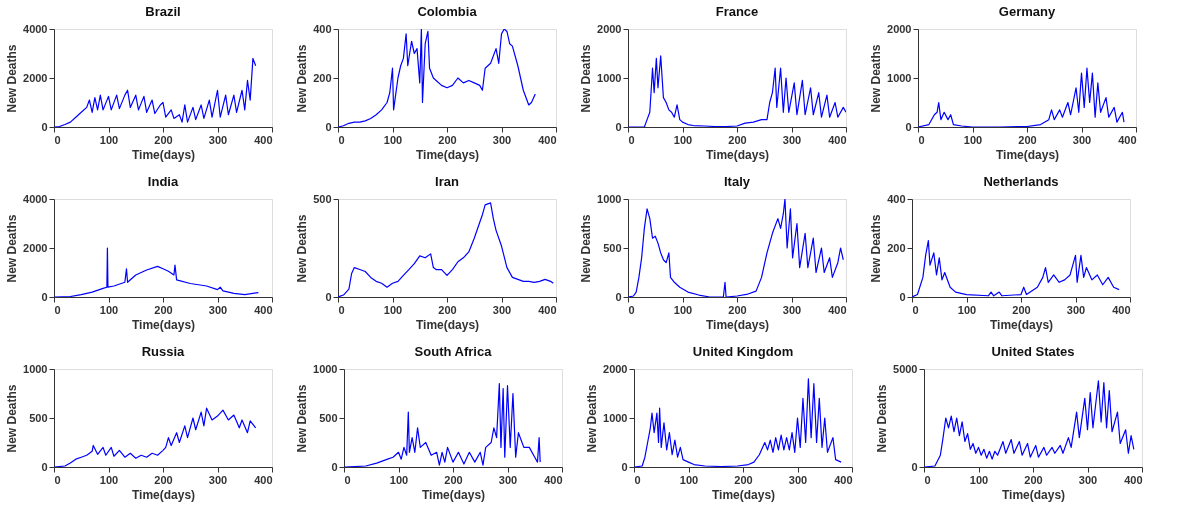 This screenshot has width=1197, height=526. What do you see at coordinates (1027, 11) in the screenshot?
I see `chart-title: Germany` at bounding box center [1027, 11].